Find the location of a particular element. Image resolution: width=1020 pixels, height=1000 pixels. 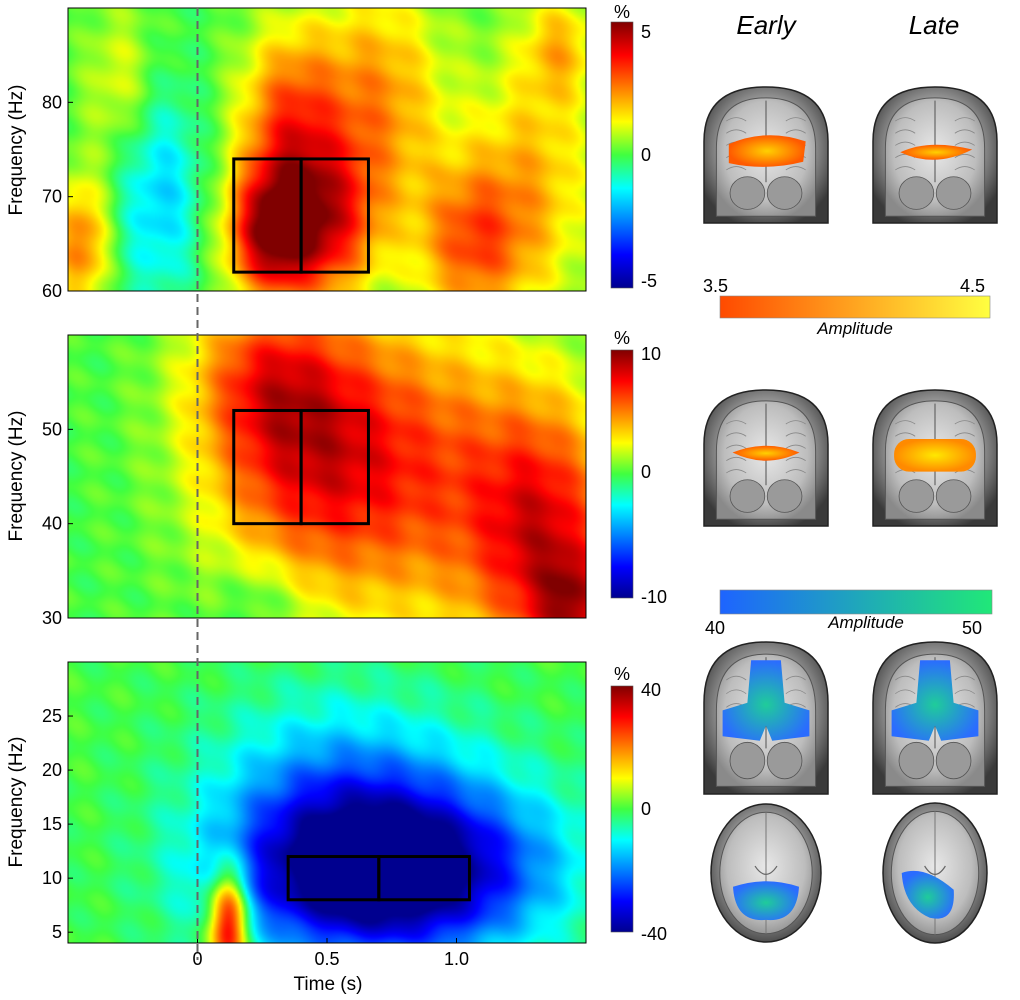

brain-alpha-beta-coronal-early is located at coordinates (766, 718).